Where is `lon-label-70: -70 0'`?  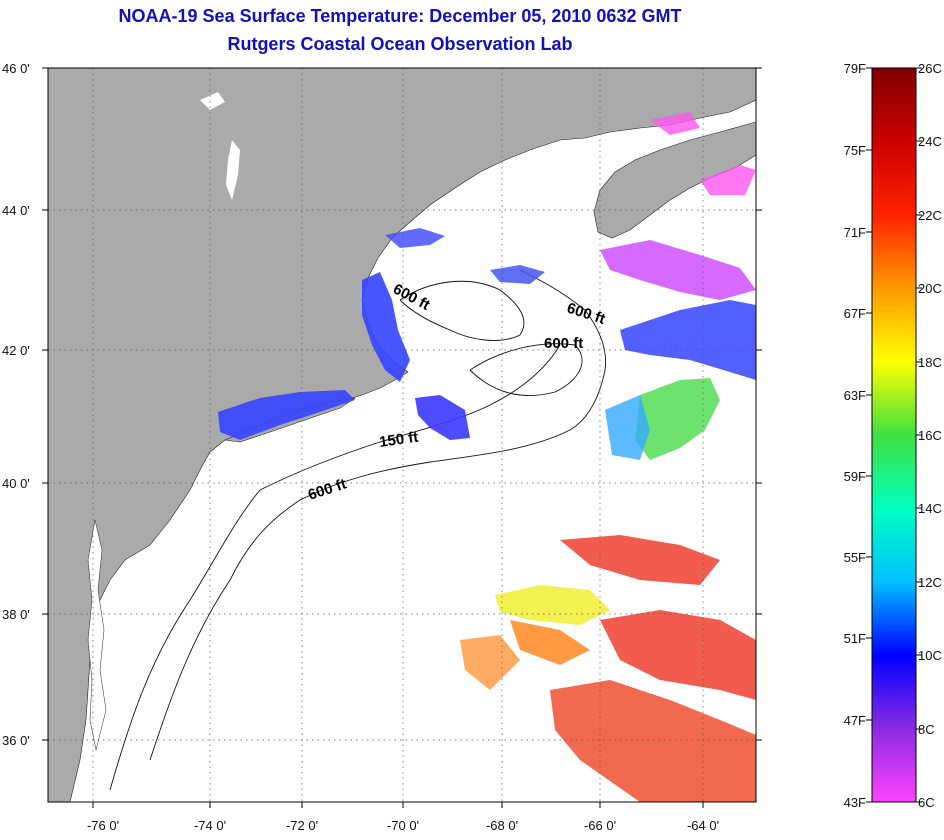 lon-label-70: -70 0' is located at coordinates (403, 825).